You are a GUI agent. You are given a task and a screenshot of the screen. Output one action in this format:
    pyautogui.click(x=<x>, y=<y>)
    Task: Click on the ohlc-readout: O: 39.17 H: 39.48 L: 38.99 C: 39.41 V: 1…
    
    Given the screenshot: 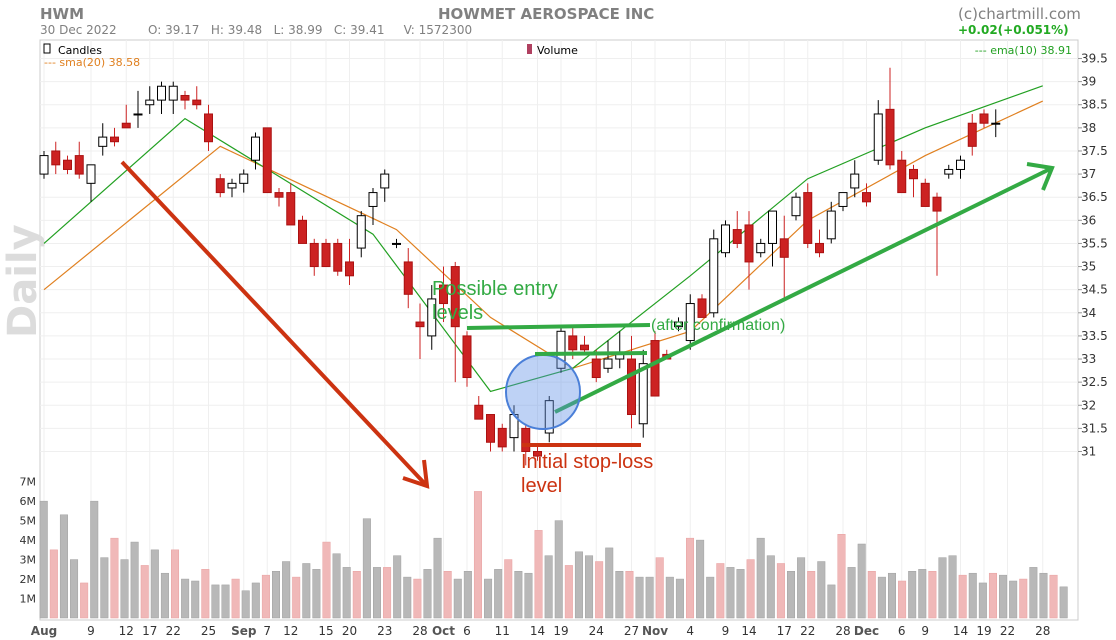 What is the action you would take?
    pyautogui.click(x=310, y=30)
    